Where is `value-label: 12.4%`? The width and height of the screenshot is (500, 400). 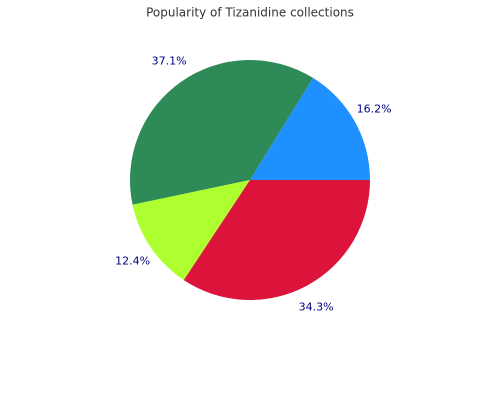
value-label: 12.4% is located at coordinates (132, 261).